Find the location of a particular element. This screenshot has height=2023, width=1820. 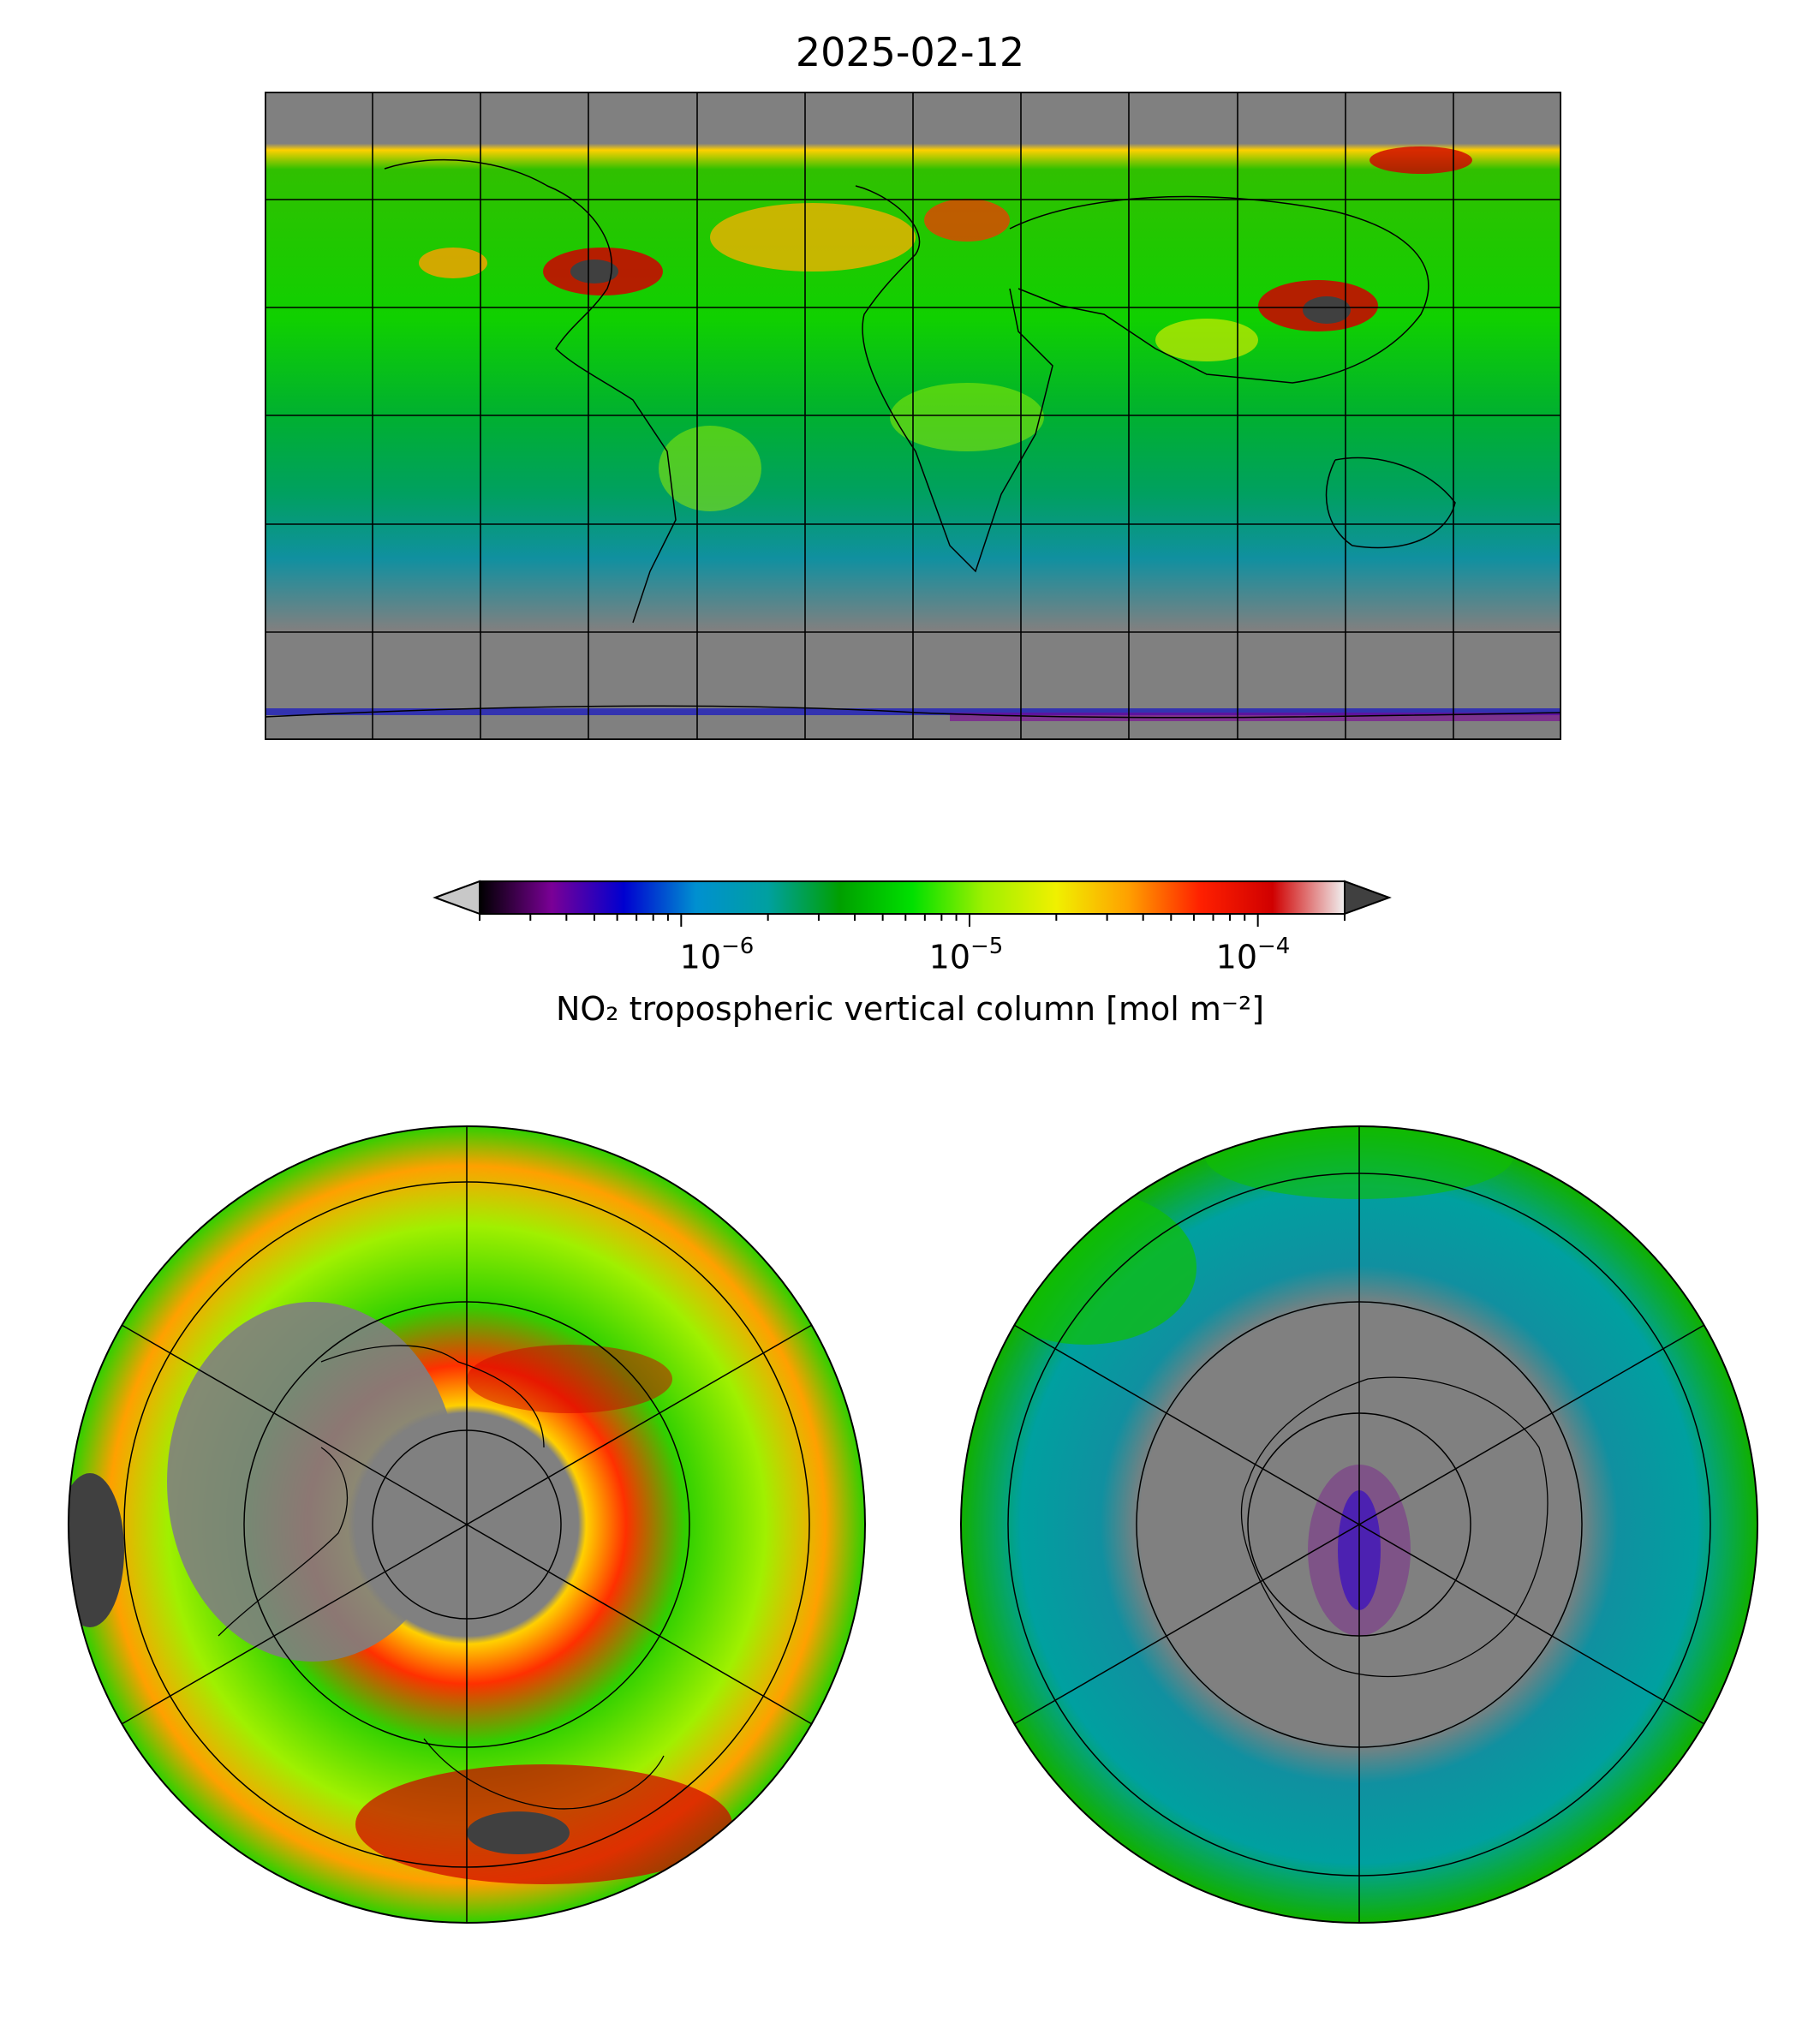

antarctica-coastline is located at coordinates (1394, 1527).